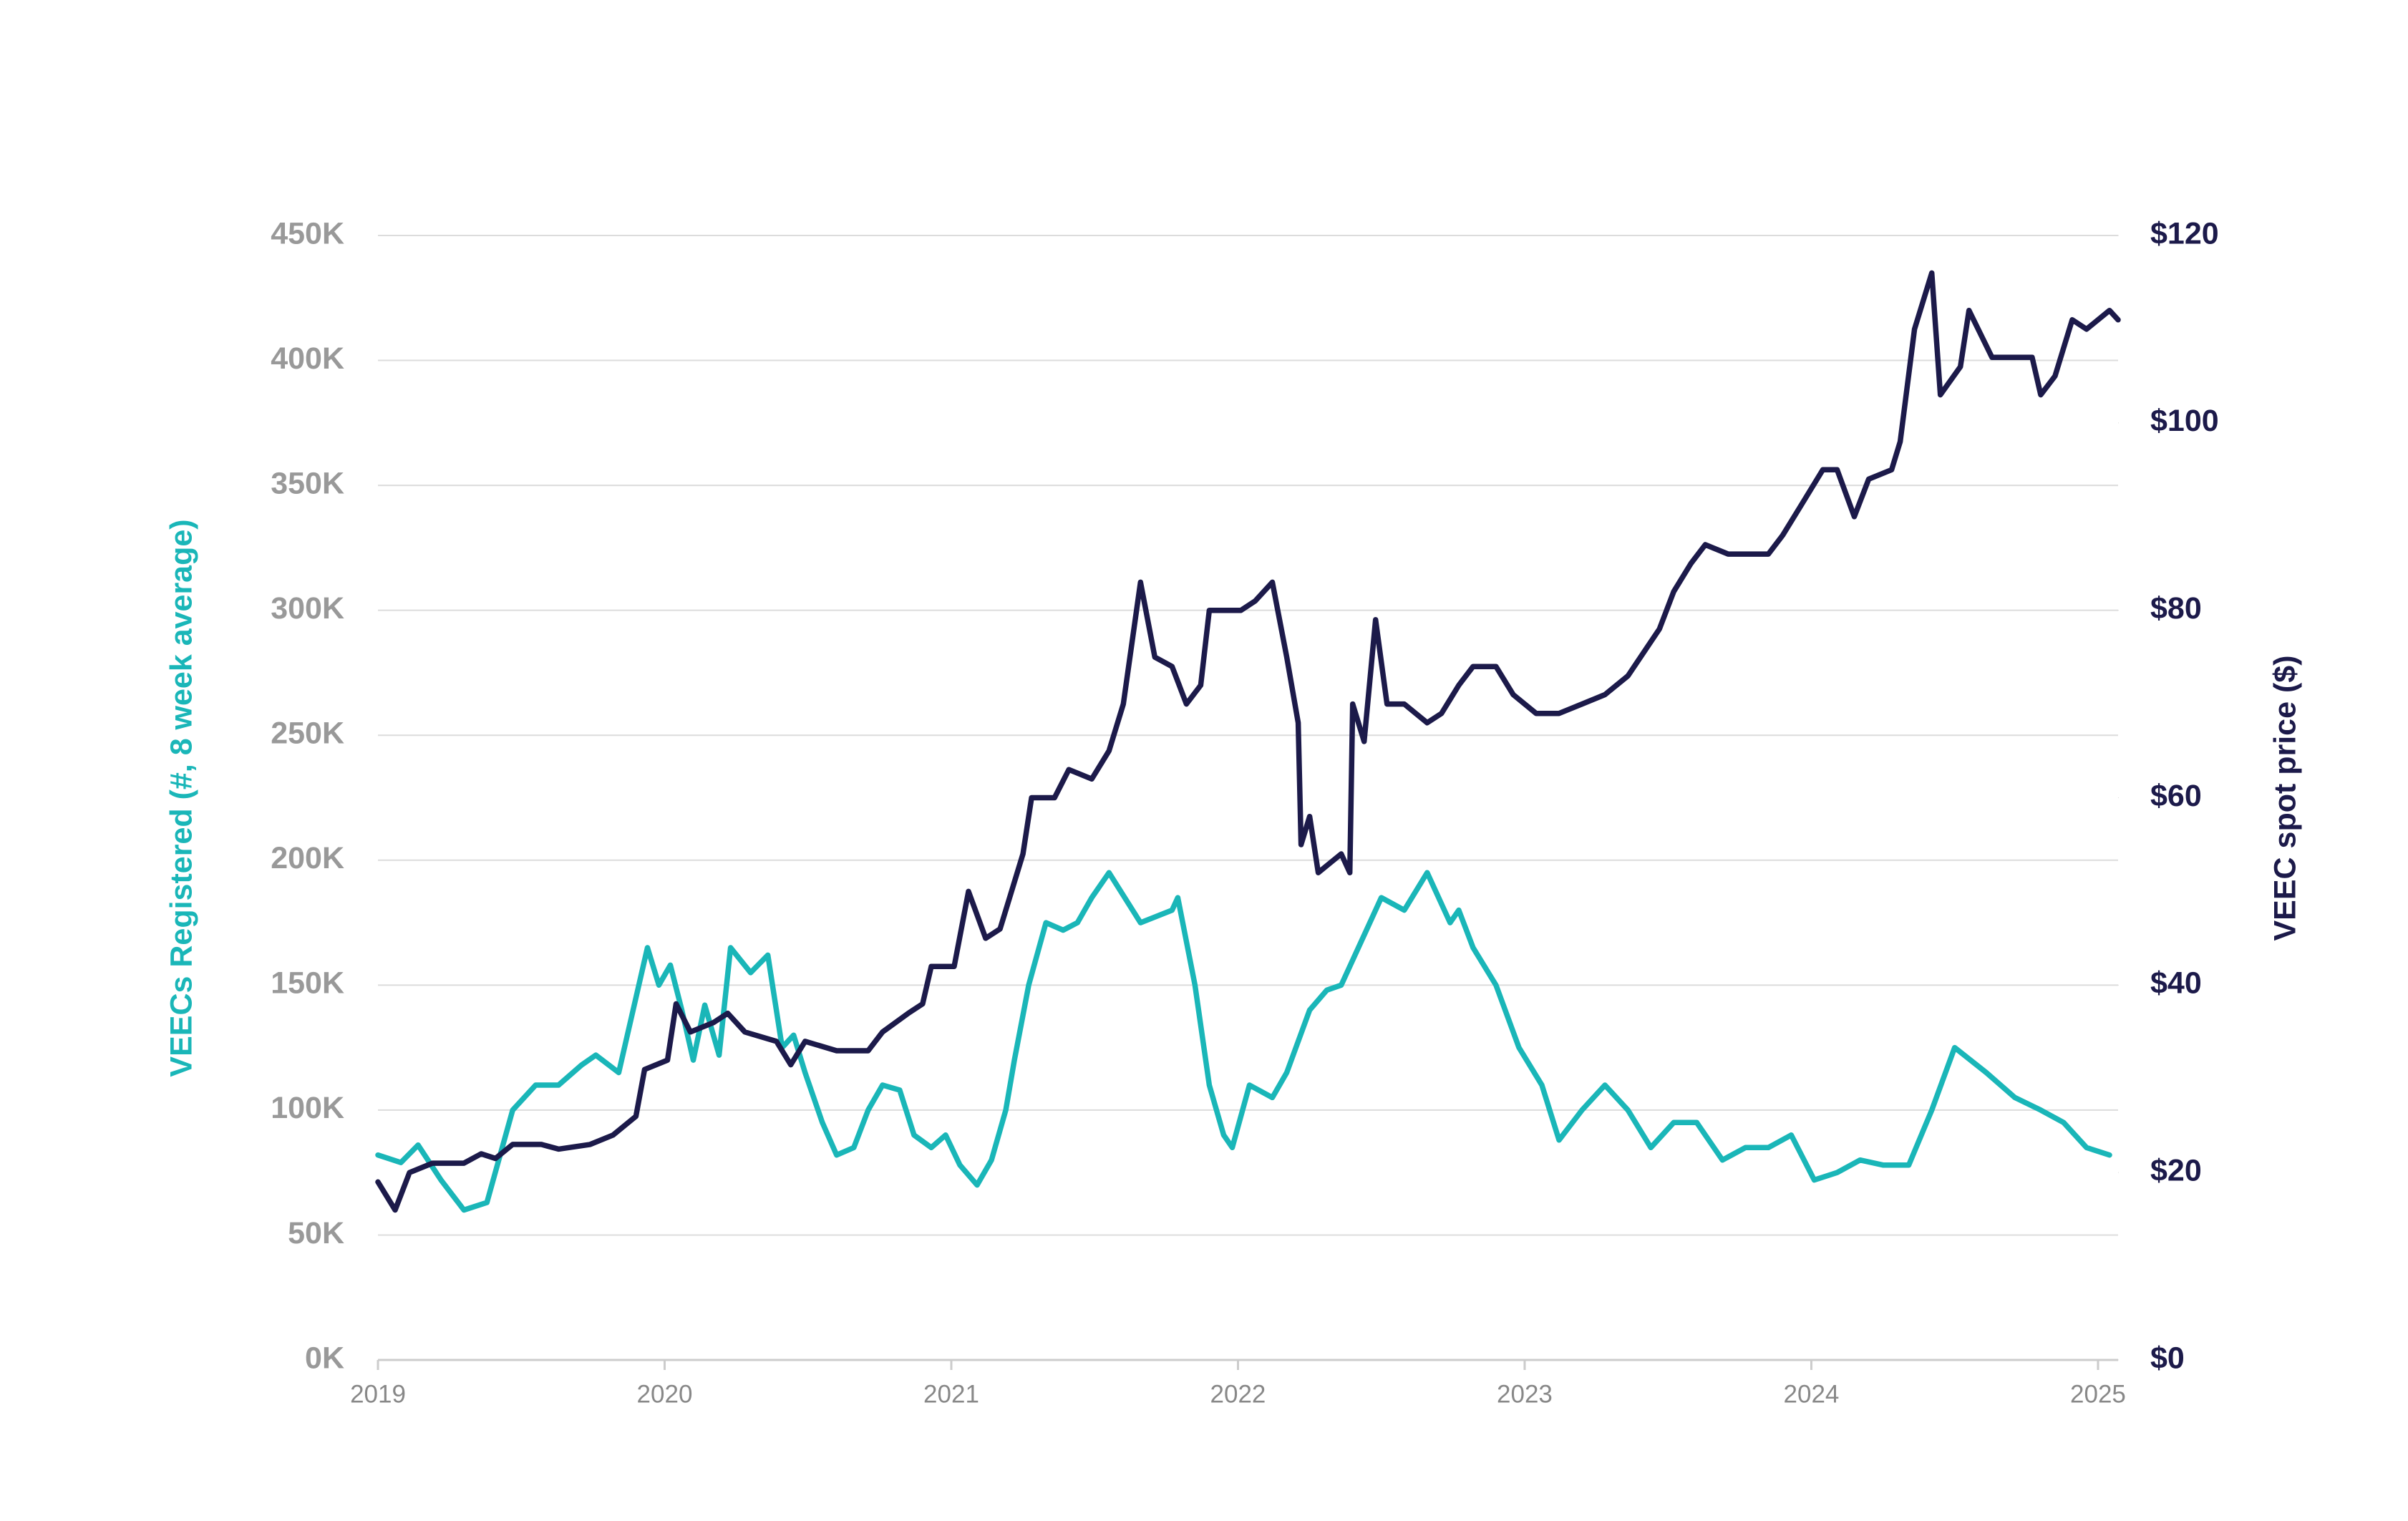 This screenshot has width=2408, height=1521. What do you see at coordinates (2285, 798) in the screenshot?
I see `y2-axis-title: VEEC spot price ($)` at bounding box center [2285, 798].